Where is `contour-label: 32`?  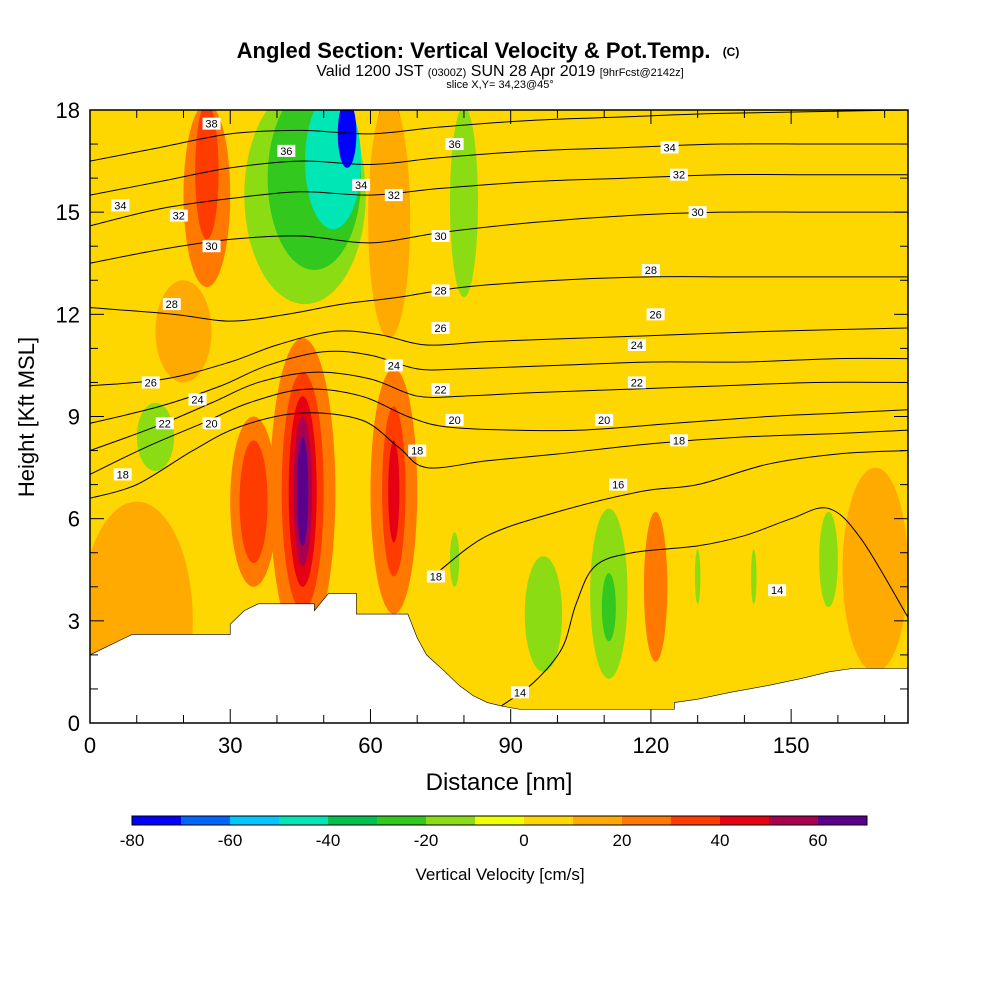
contour-label: 32 is located at coordinates (678, 175).